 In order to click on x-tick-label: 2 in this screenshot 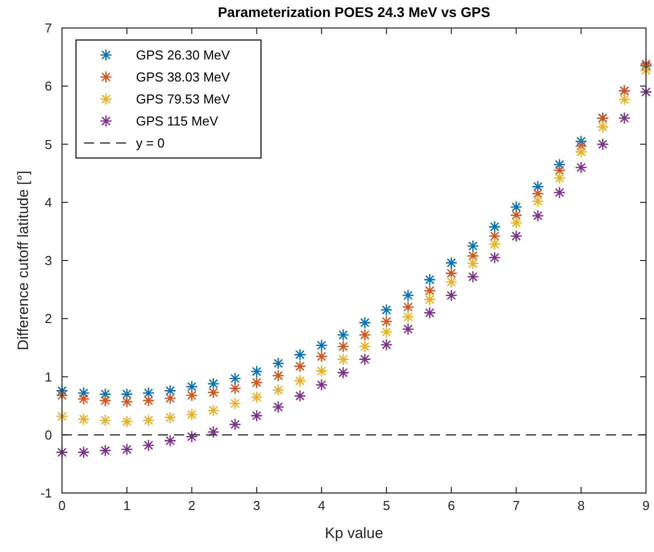, I will do `click(192, 505)`.